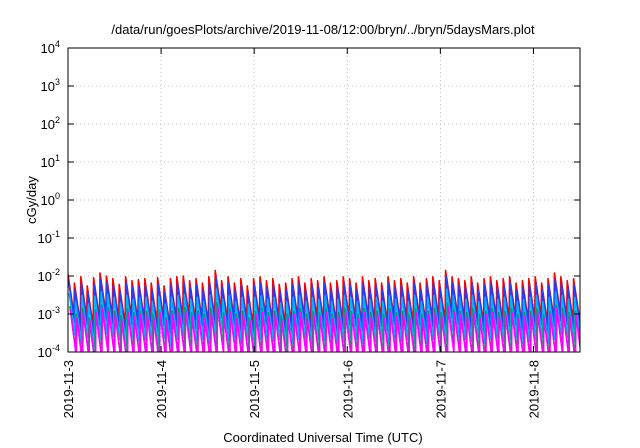 The image size is (640, 448). I want to click on x-tick-label: 2019-11-6, so click(347, 389).